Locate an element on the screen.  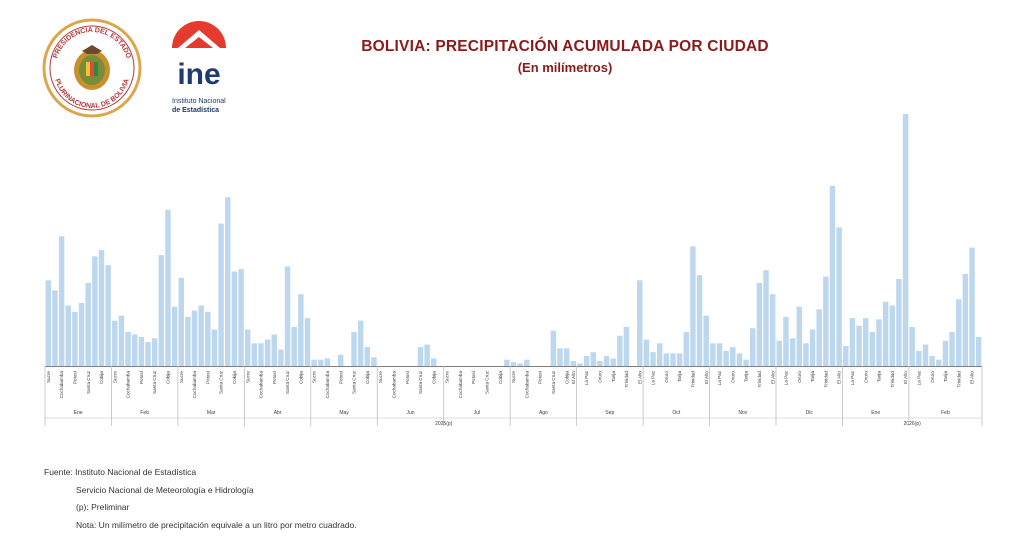
month-label: Jul is located at coordinates (477, 413).